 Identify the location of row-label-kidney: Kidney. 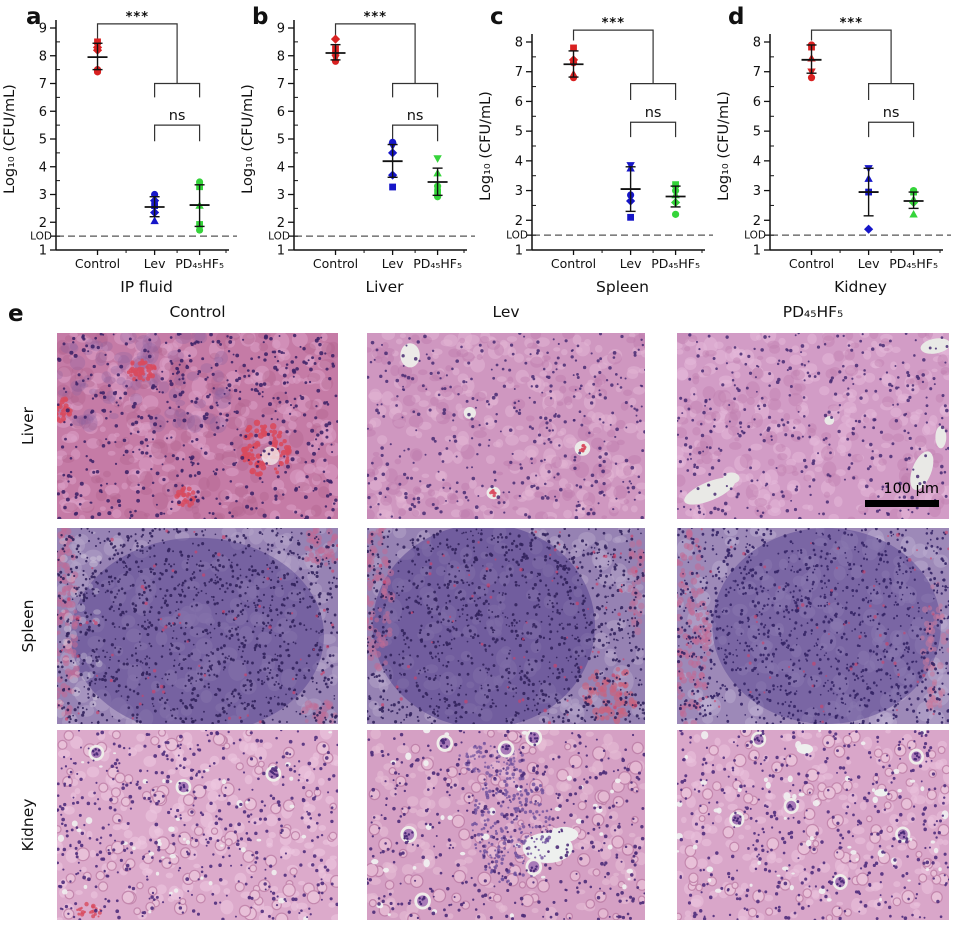
(28, 825).